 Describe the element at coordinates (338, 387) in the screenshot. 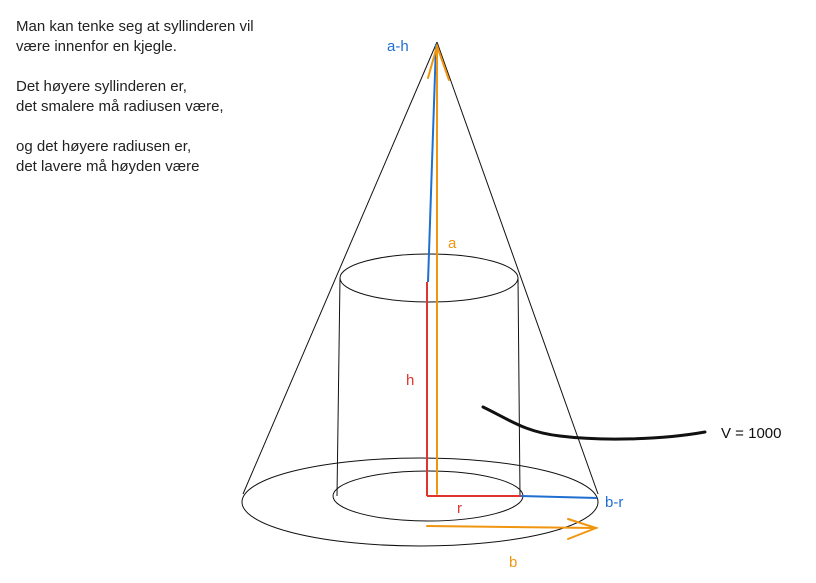

I see `cylinder-left-side` at that location.